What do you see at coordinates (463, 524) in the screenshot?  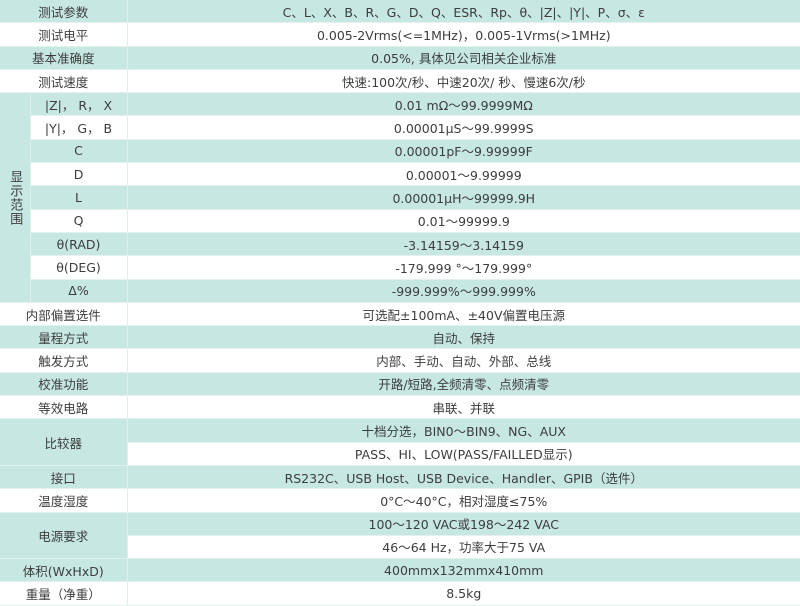 I see `spec-value: 100～120 VAC或198～242 VAC` at bounding box center [463, 524].